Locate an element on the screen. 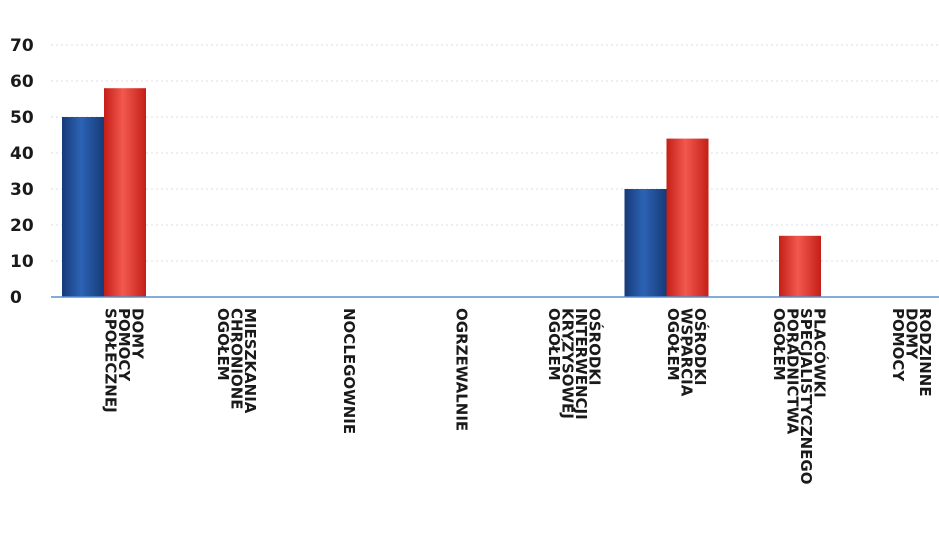 The image size is (939, 534). x-tick-label: WSPARCIA is located at coordinates (687, 352).